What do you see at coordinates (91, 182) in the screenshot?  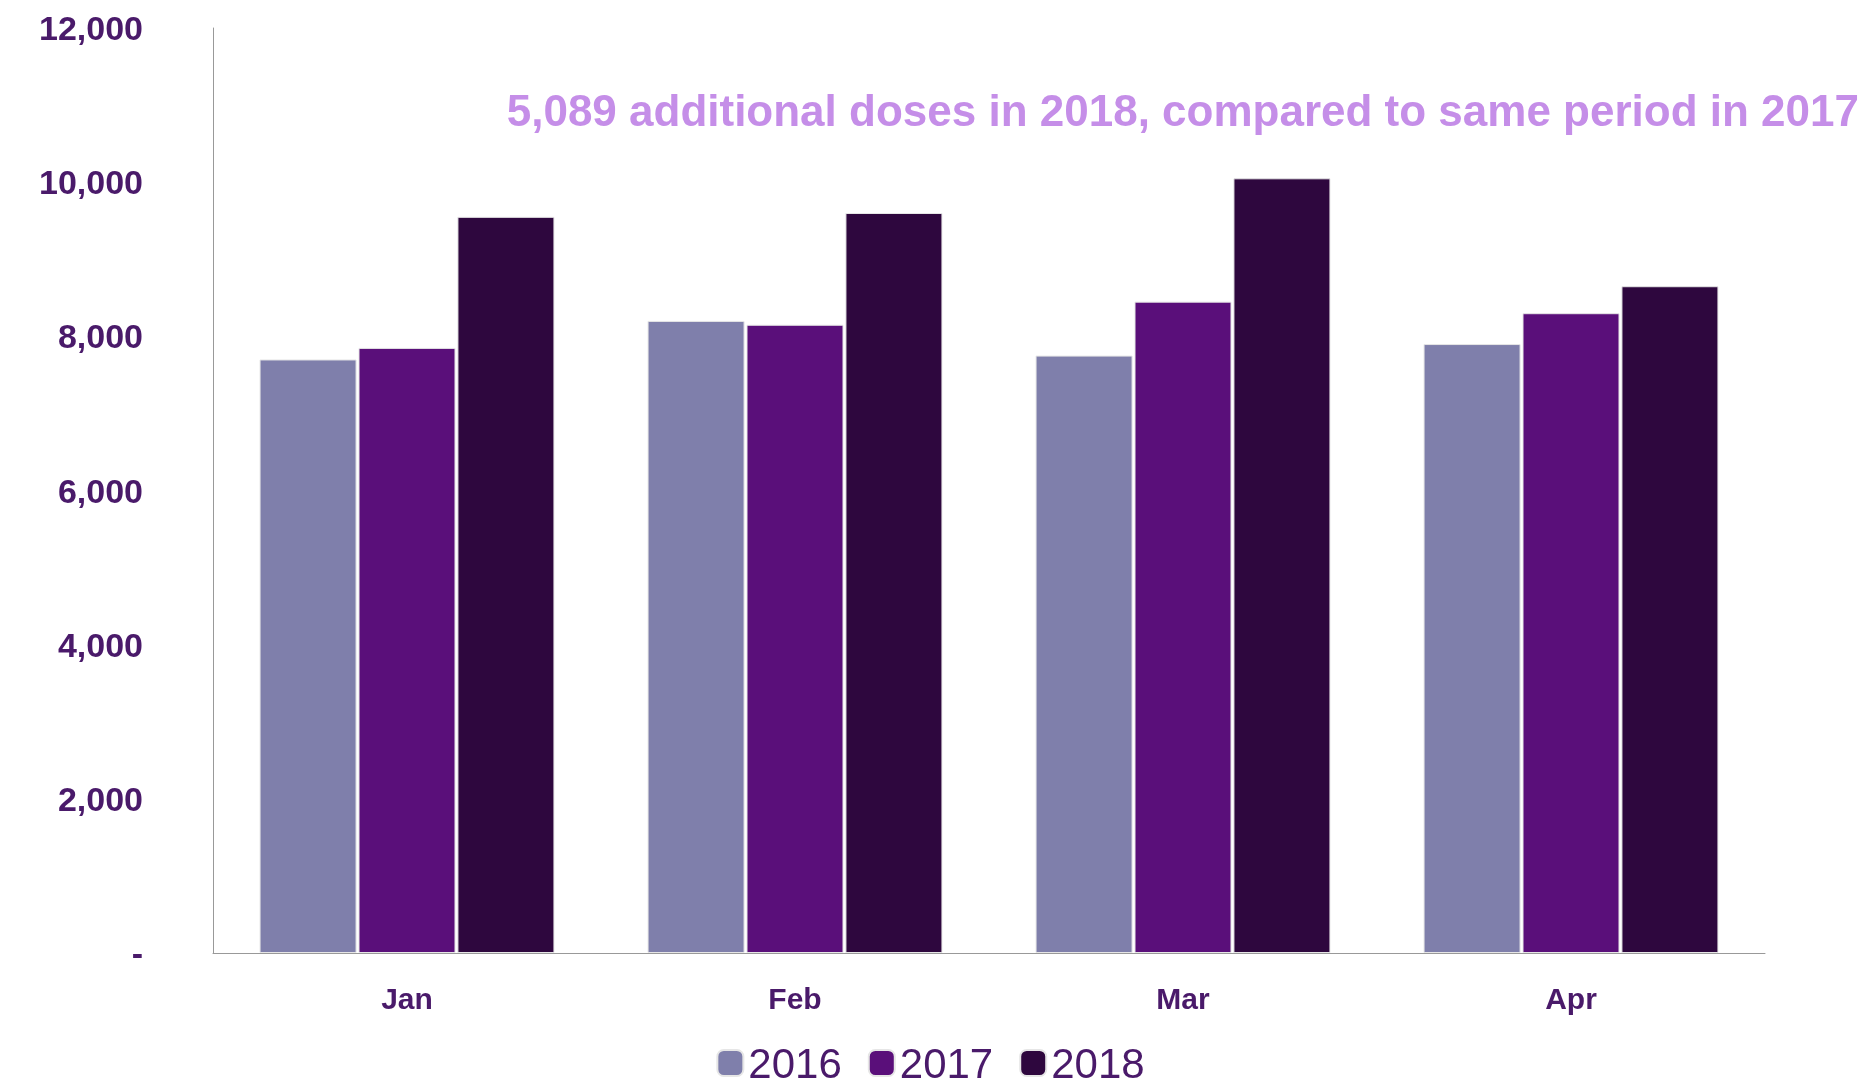 I see `y-tick-label: 10,000` at bounding box center [91, 182].